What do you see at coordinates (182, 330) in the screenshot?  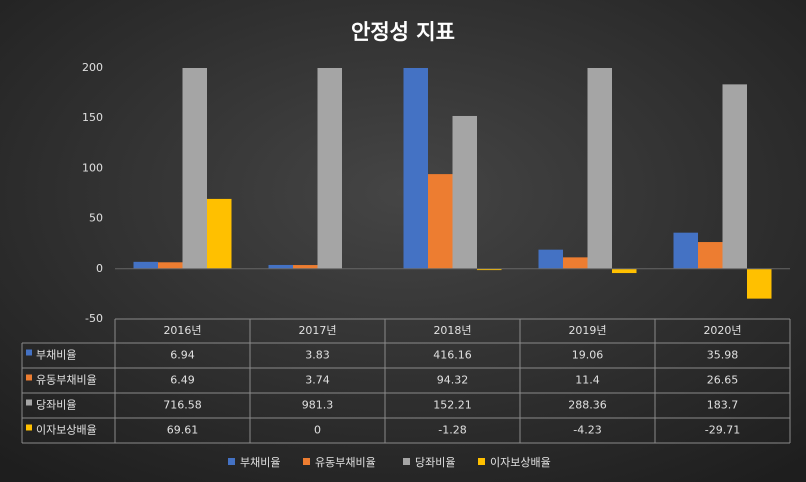 I see `x-tick-label: 2016년` at bounding box center [182, 330].